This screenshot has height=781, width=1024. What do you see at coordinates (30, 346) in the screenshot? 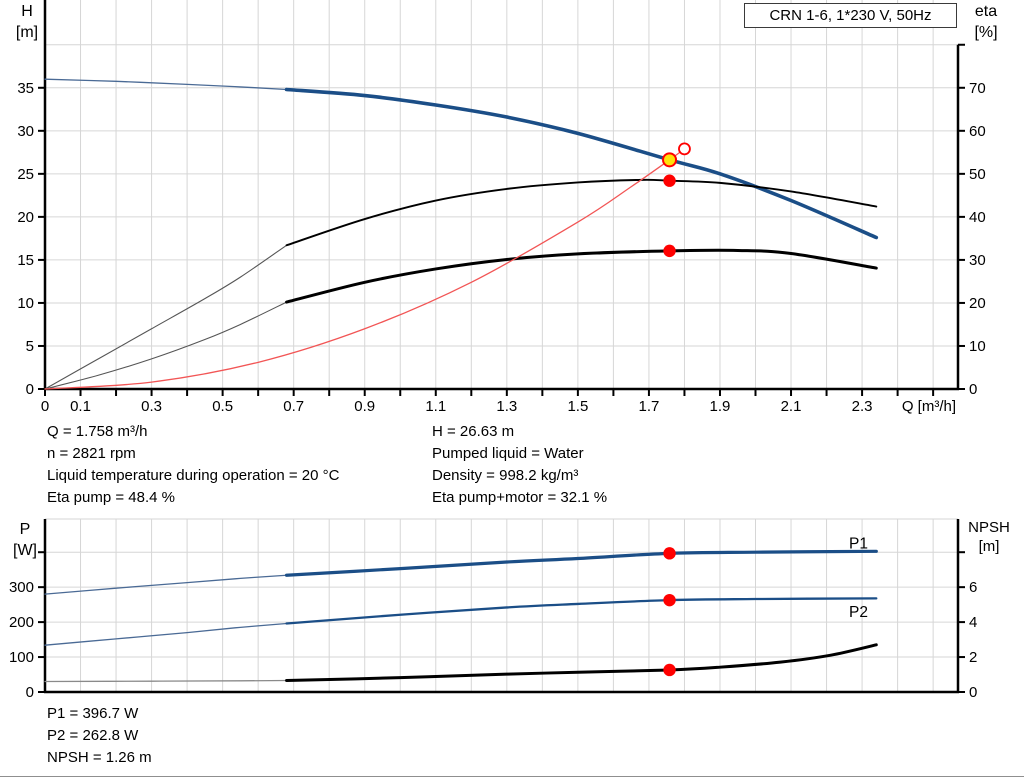
I see `left-tick-label: 5` at bounding box center [30, 346].